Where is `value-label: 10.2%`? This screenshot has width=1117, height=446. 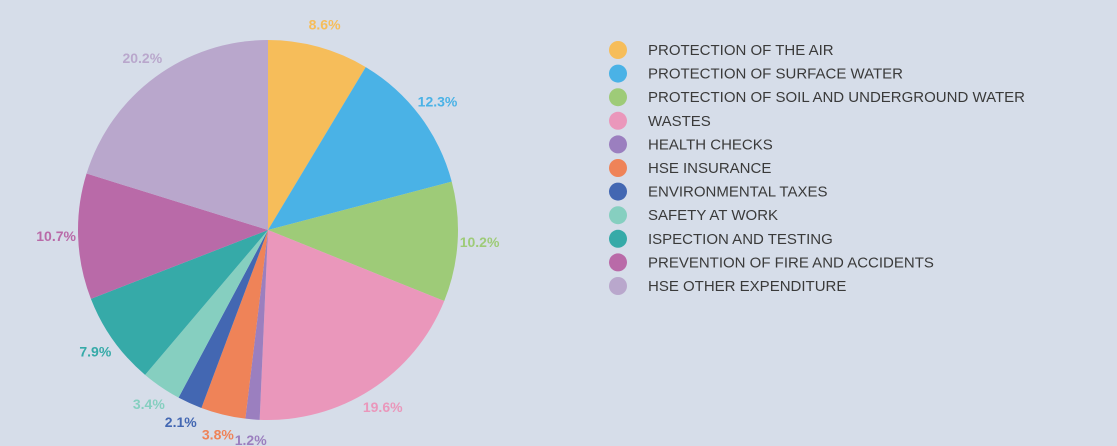
value-label: 10.2% is located at coordinates (480, 242).